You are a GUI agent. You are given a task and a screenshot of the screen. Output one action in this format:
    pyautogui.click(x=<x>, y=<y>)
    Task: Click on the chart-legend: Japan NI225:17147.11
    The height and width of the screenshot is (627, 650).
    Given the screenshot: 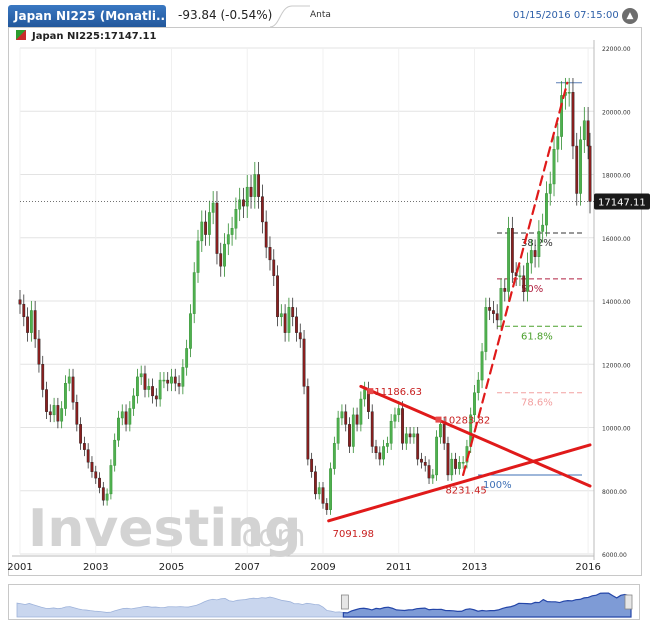 What is the action you would take?
    pyautogui.click(x=86, y=36)
    